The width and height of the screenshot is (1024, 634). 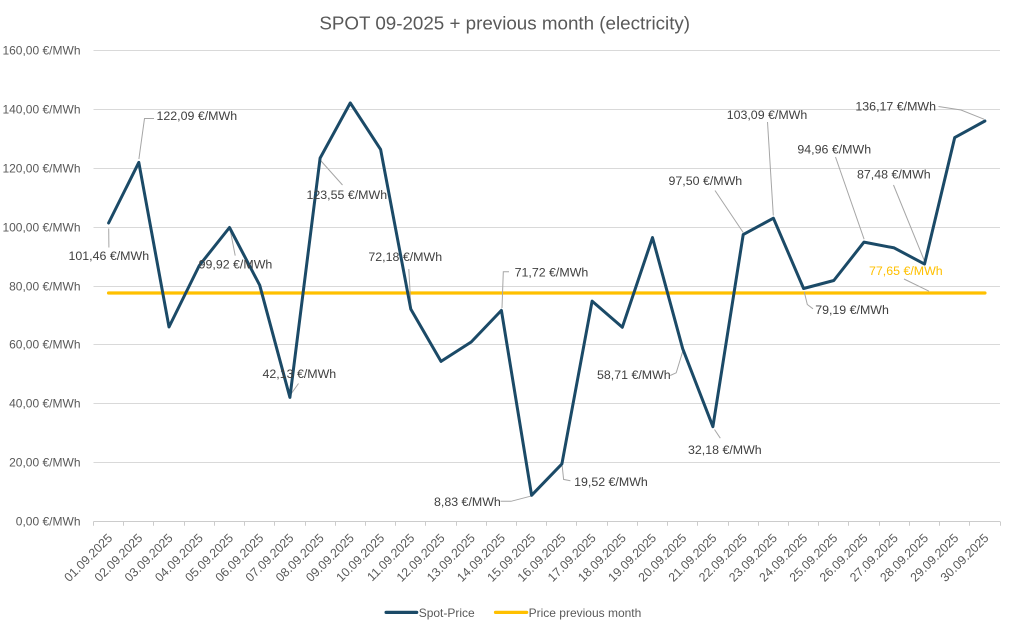 What do you see at coordinates (895, 106) in the screenshot?
I see `svg-text: 136,17 €/MWh` at bounding box center [895, 106].